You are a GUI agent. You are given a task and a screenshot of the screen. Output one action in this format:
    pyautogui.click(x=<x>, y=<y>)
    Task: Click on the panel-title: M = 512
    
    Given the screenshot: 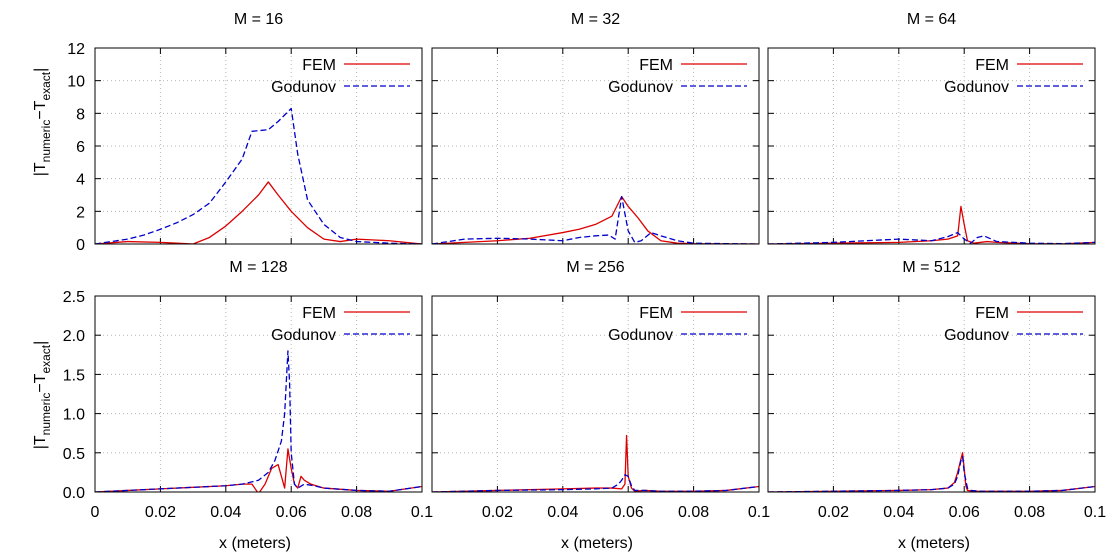 What is the action you would take?
    pyautogui.click(x=931, y=267)
    